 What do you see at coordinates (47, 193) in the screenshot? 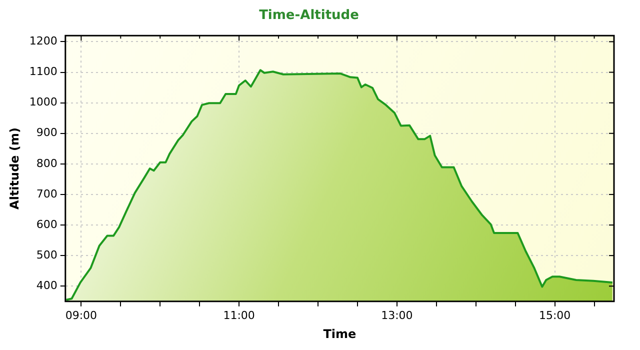
I see `y-tick-label: 700` at bounding box center [47, 193].